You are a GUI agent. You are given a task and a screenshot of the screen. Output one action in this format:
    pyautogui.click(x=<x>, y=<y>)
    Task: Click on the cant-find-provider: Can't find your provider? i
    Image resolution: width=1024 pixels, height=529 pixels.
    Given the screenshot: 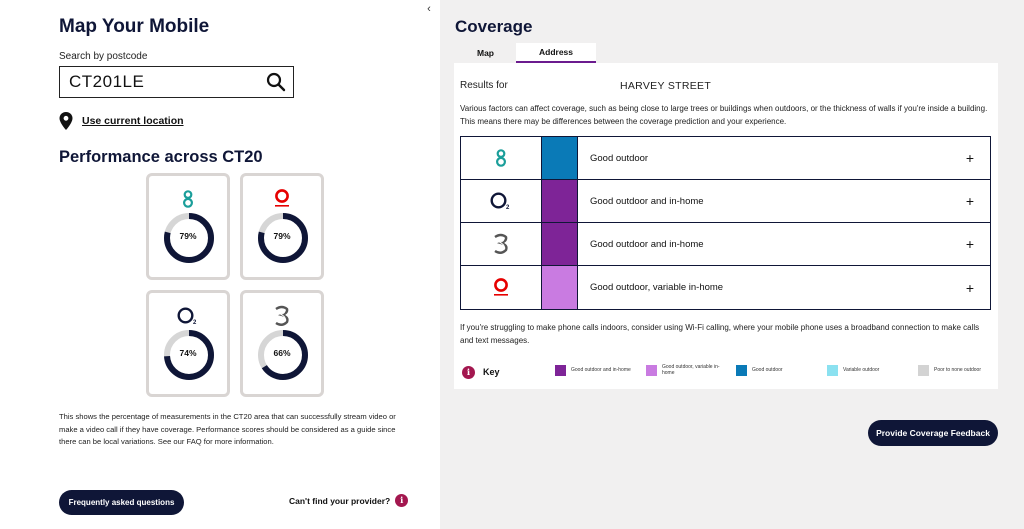 What is the action you would take?
    pyautogui.click(x=349, y=500)
    